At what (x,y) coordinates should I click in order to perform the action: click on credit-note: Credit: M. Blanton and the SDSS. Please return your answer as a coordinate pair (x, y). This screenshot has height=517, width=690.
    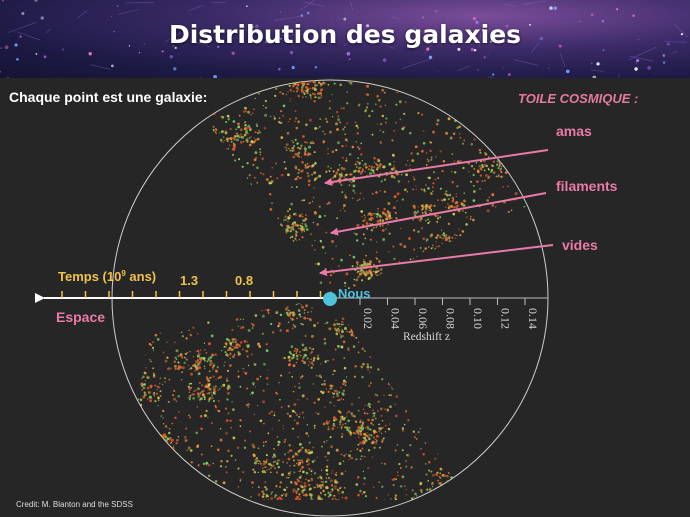
    Looking at the image, I should click on (74, 504).